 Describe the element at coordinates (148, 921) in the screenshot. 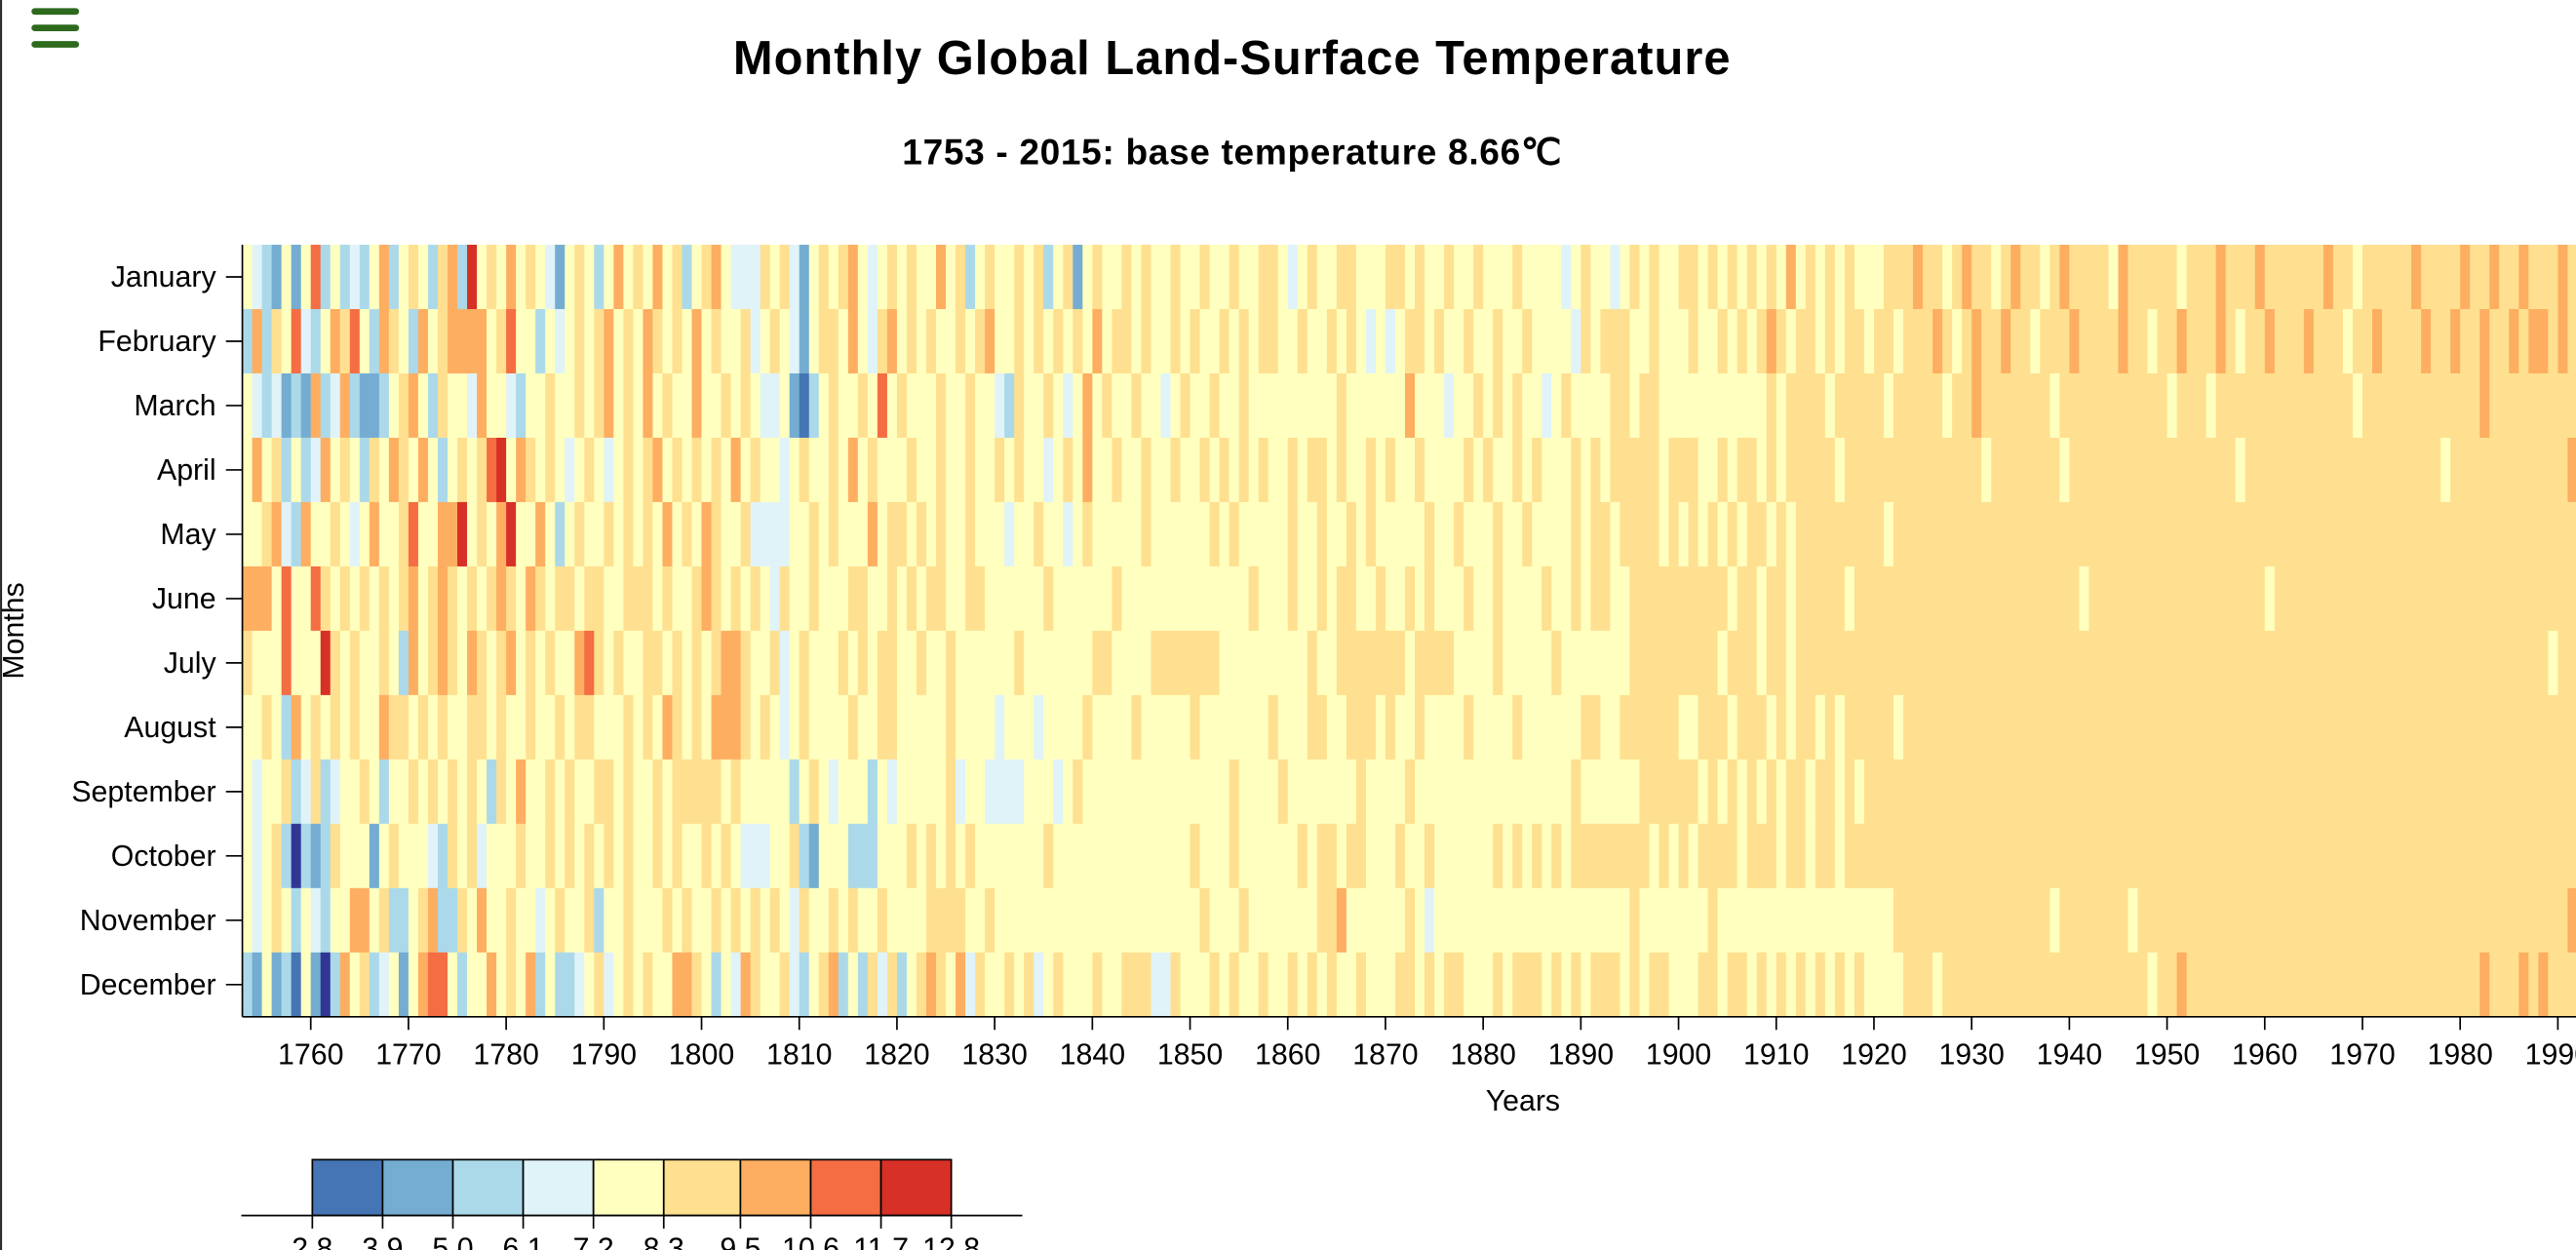

I see `y-tick-label: November` at that location.